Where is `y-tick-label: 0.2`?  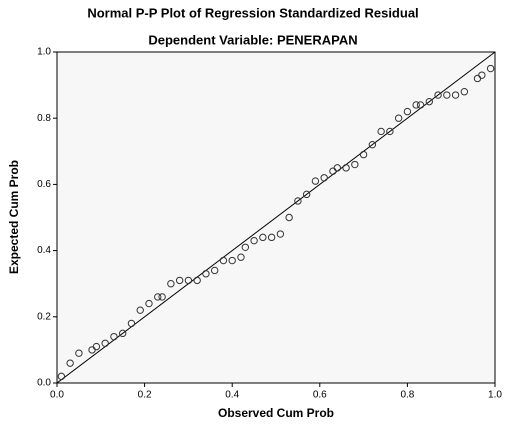
y-tick-label: 0.2 is located at coordinates (44, 316).